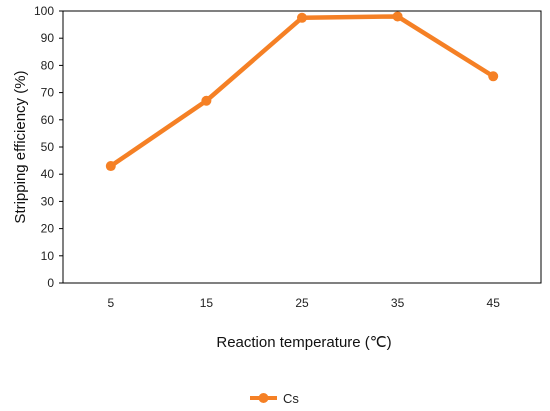 Image resolution: width=550 pixels, height=411 pixels. Describe the element at coordinates (48, 65) in the screenshot. I see `y-tick-label: 80` at that location.